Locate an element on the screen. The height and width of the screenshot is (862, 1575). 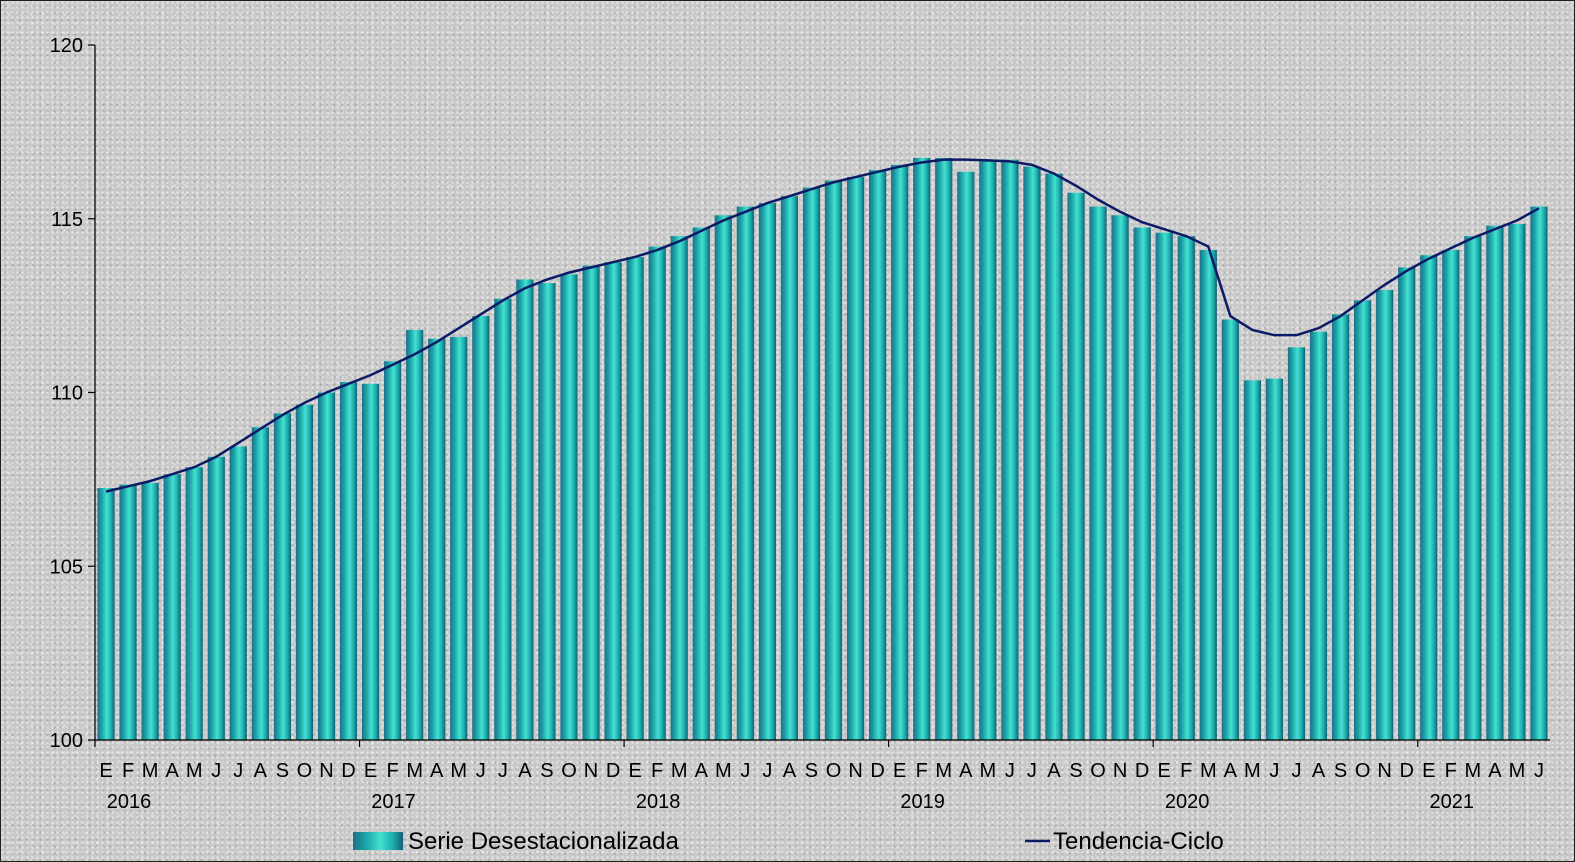
legend-swatch-bars is located at coordinates (378, 841).